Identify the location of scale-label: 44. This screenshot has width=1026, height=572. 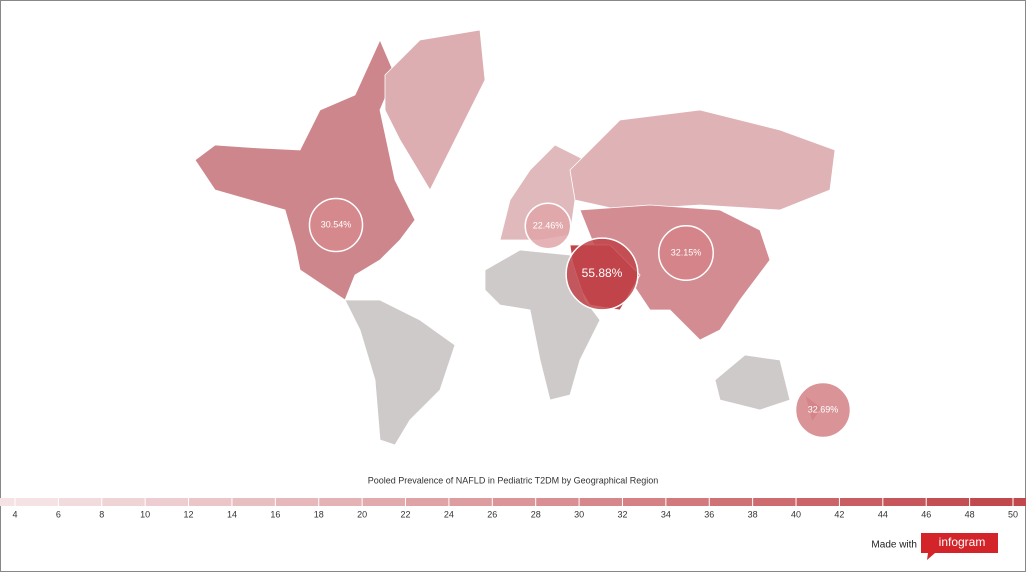
(883, 514).